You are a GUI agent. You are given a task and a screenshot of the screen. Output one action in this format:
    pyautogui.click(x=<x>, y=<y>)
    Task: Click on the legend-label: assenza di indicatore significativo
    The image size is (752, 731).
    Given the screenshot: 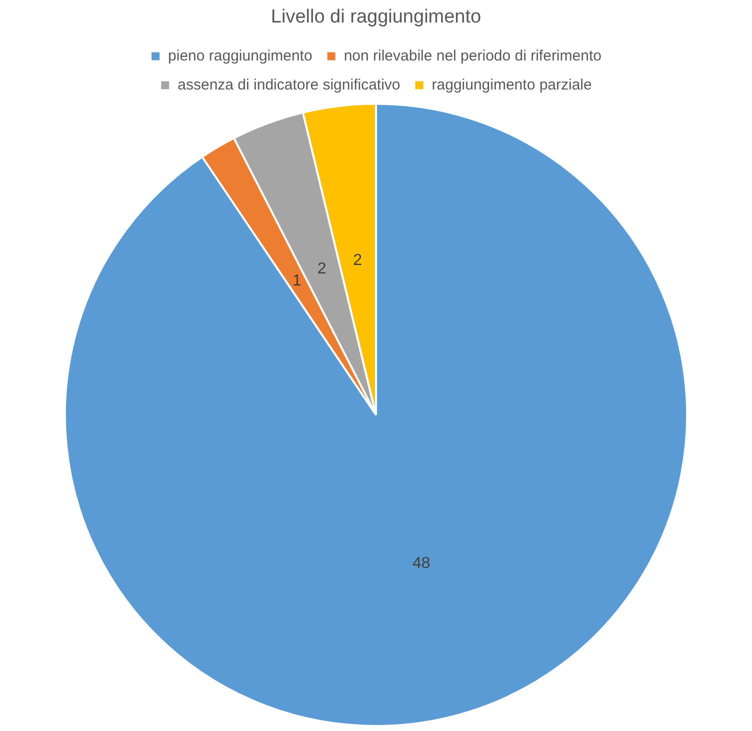 What is the action you would take?
    pyautogui.click(x=289, y=85)
    